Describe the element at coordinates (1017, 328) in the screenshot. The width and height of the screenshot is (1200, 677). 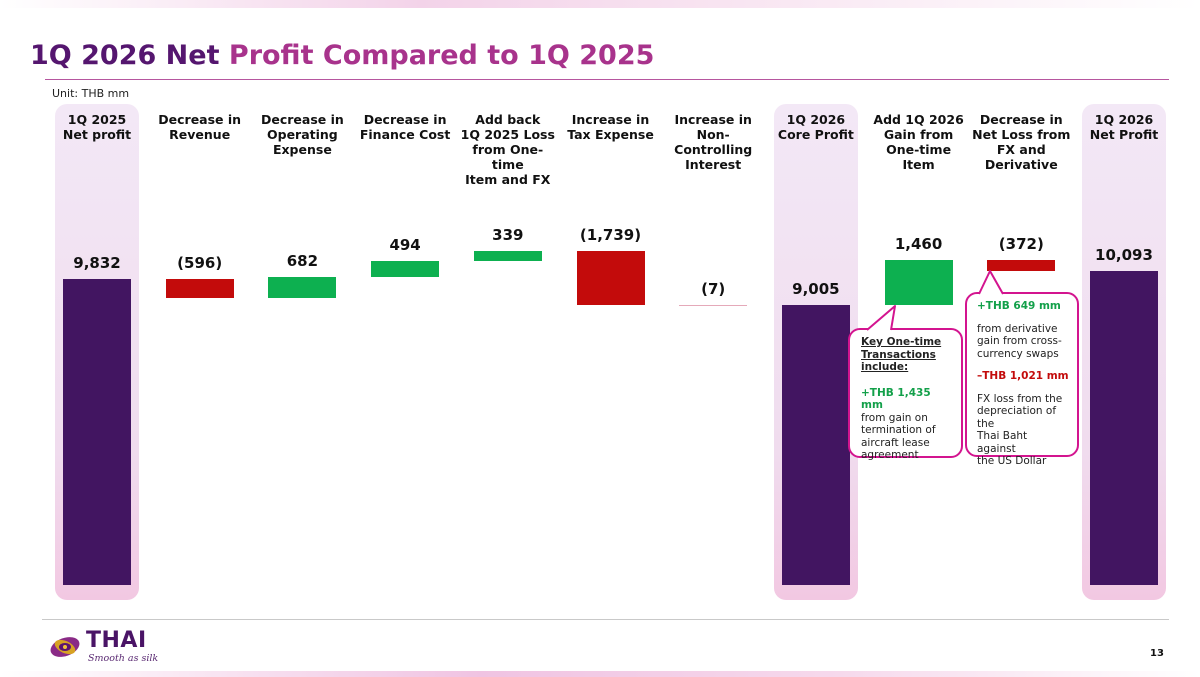
I see `callout-desc-line: from derivative` at that location.